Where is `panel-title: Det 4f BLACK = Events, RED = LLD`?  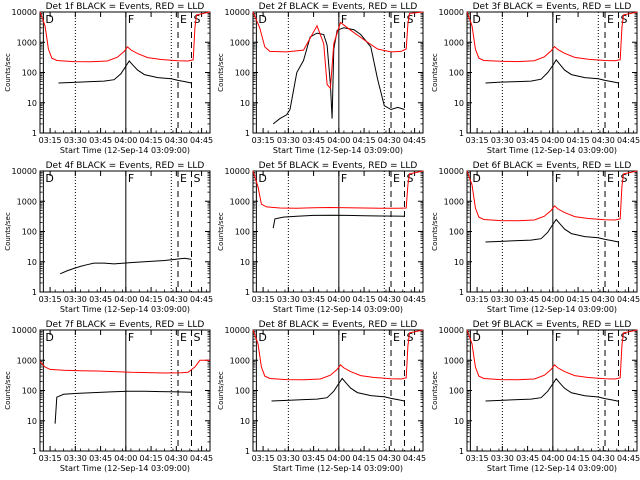
panel-title: Det 4f BLACK = Events, RED = LLD is located at coordinates (125, 166).